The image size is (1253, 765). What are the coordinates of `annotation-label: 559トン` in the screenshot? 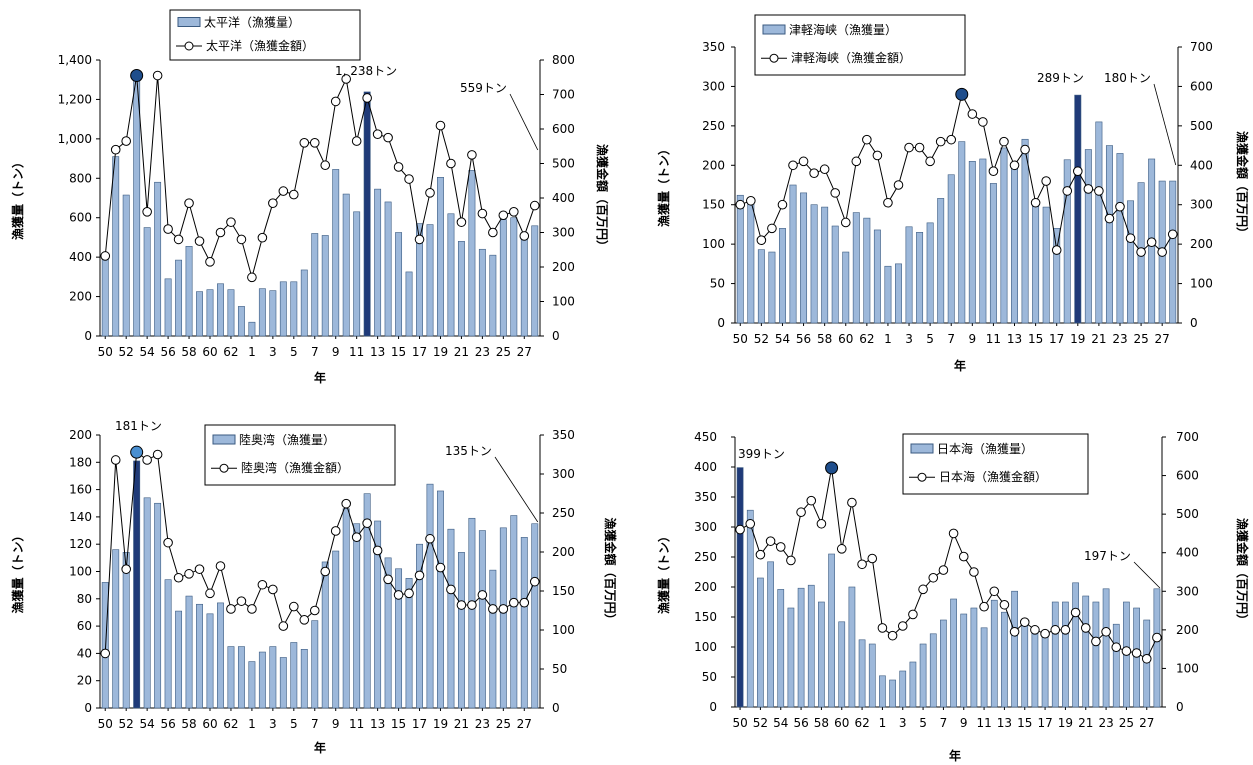 It's located at (483, 88).